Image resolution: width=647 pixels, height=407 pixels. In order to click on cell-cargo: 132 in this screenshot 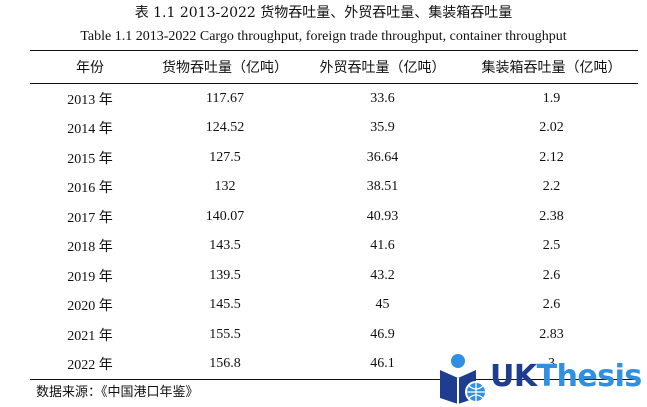, I will do `click(225, 187)`.